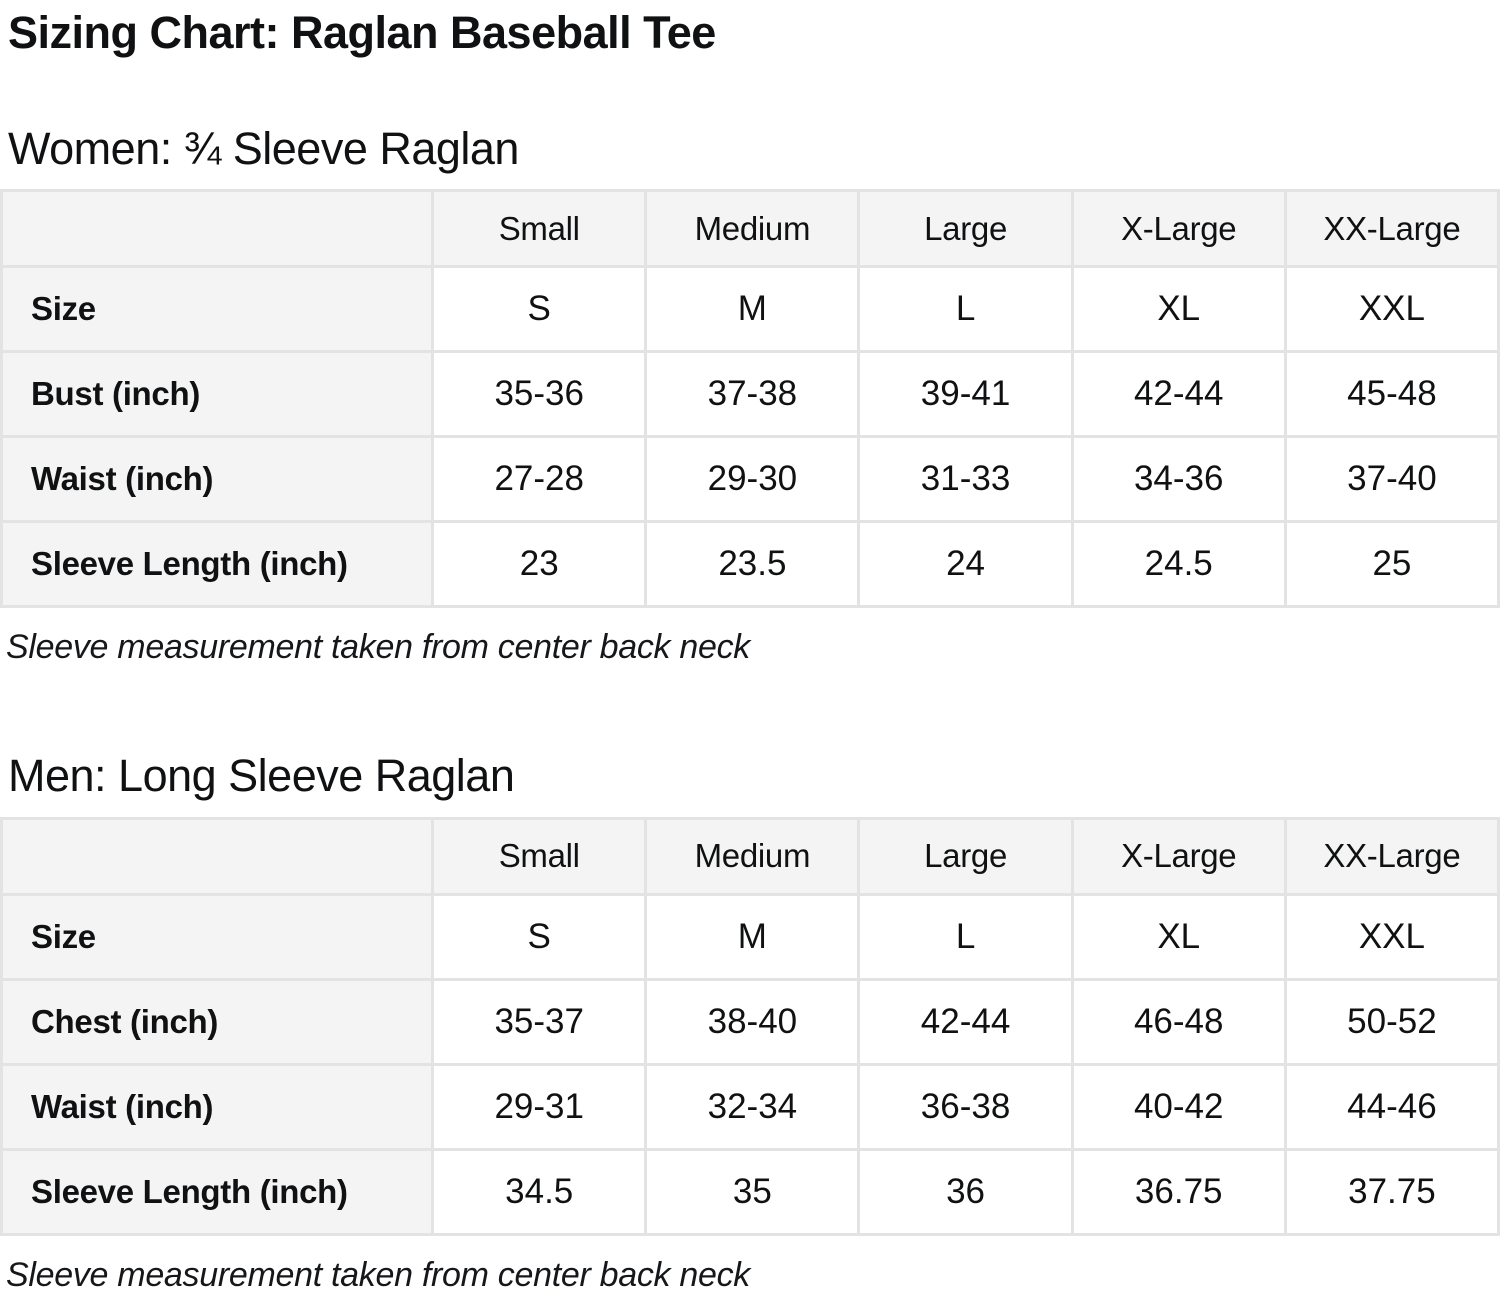  I want to click on men-section-heading: Men: Long Sleeve Raglan, so click(261, 775).